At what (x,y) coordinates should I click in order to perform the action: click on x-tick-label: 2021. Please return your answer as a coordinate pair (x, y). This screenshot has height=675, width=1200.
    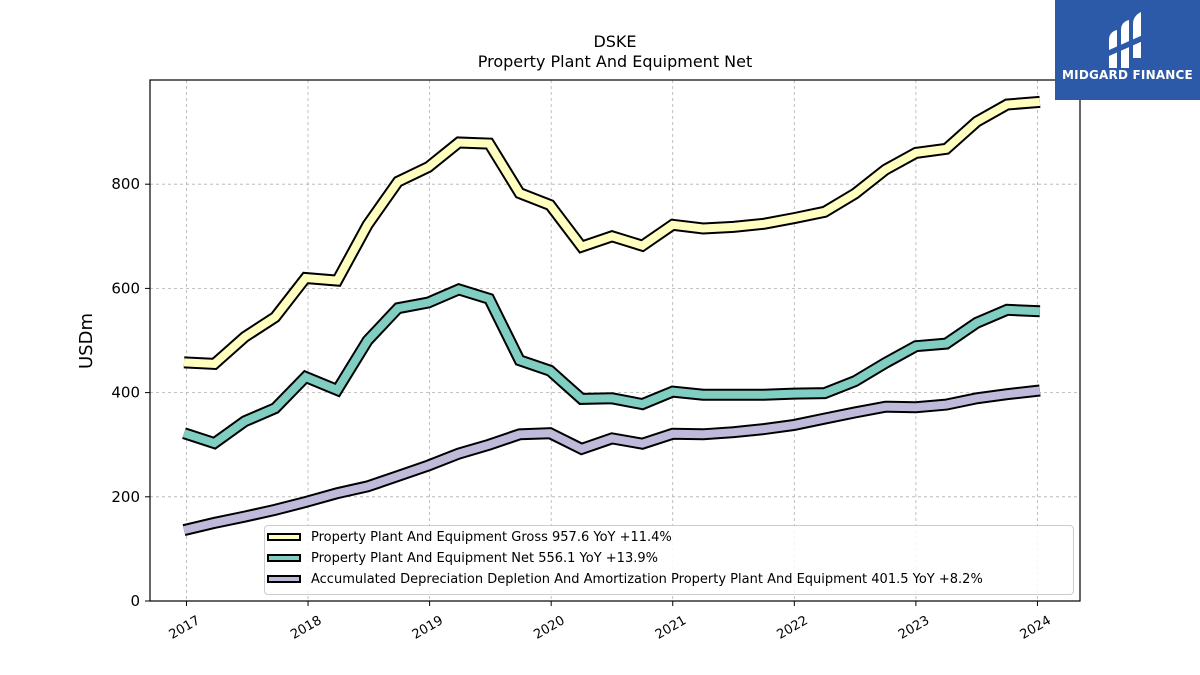
    Looking at the image, I should click on (671, 628).